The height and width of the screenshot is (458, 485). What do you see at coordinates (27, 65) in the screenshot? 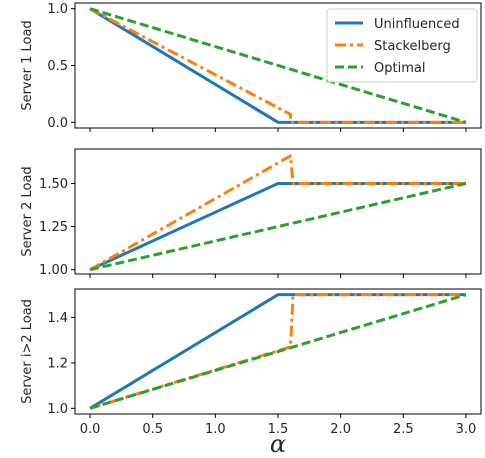
I see `y-axis-label: Server 1 Load` at bounding box center [27, 65].